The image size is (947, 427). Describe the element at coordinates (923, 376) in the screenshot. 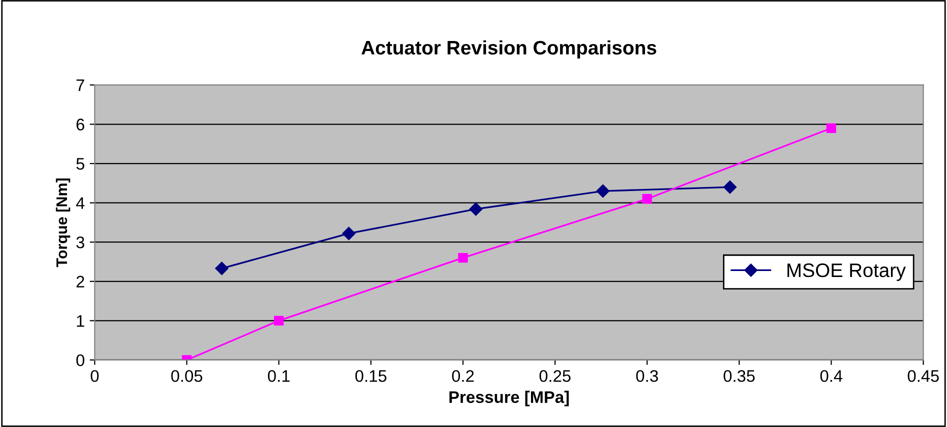

I see `x-tick-label: 0.45` at that location.